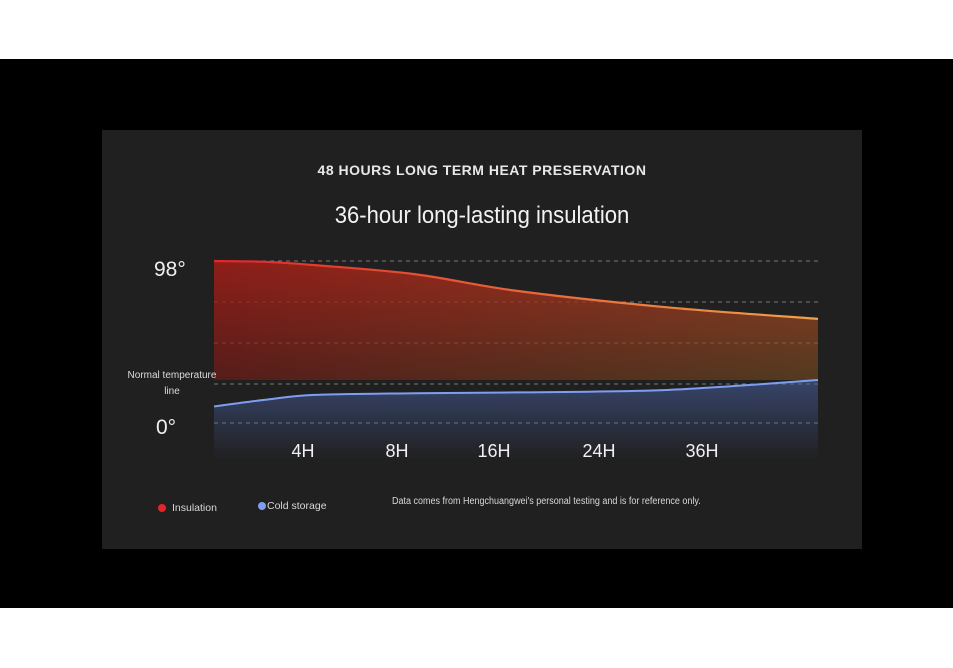  I want to click on legend-insulation-label: Insulation, so click(194, 508).